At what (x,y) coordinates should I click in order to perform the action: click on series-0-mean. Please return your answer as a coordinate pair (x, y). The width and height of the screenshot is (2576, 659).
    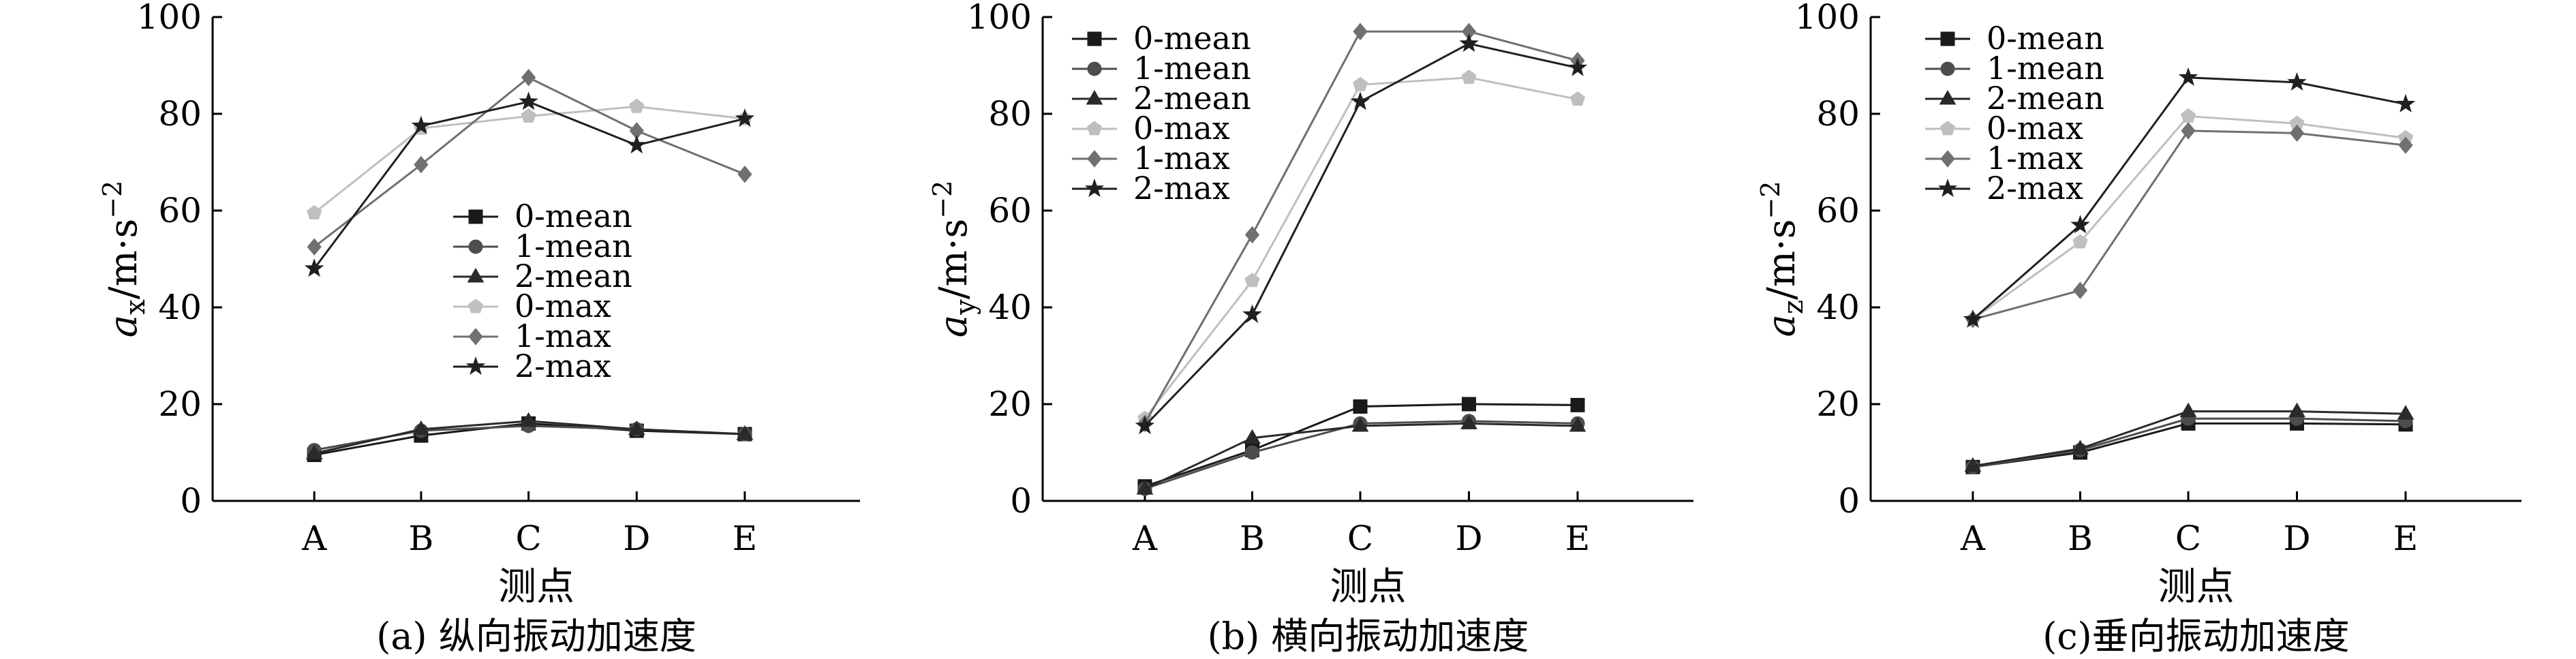
    Looking at the image, I should click on (1361, 445).